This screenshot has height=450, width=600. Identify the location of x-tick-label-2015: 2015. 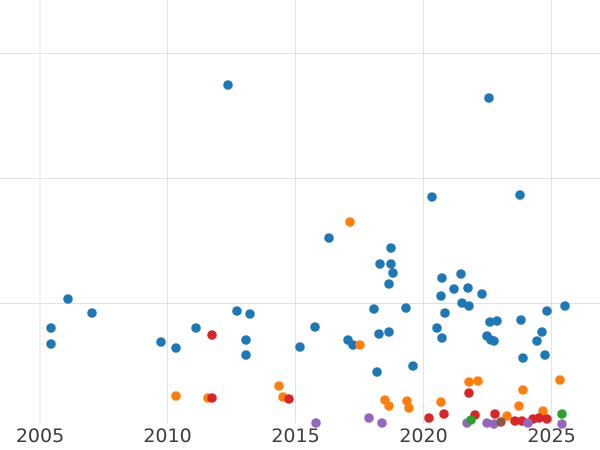
(295, 436).